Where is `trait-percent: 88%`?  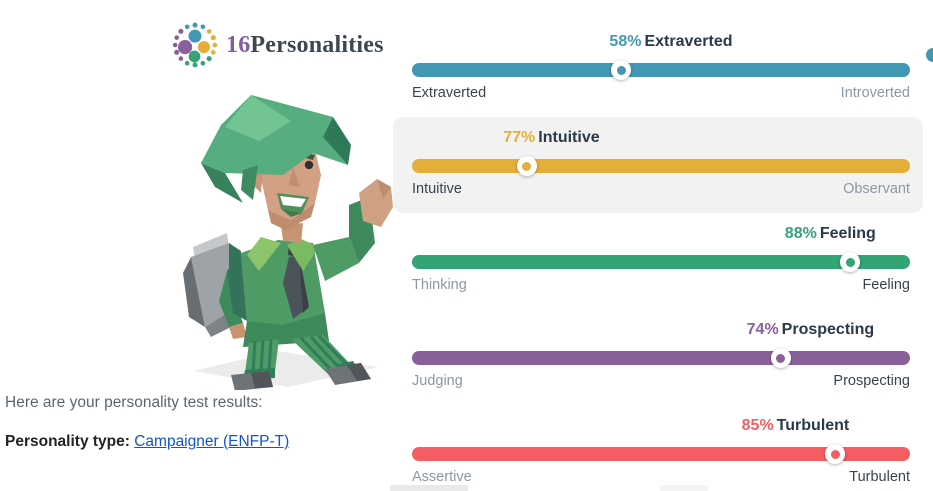 trait-percent: 88% is located at coordinates (800, 233).